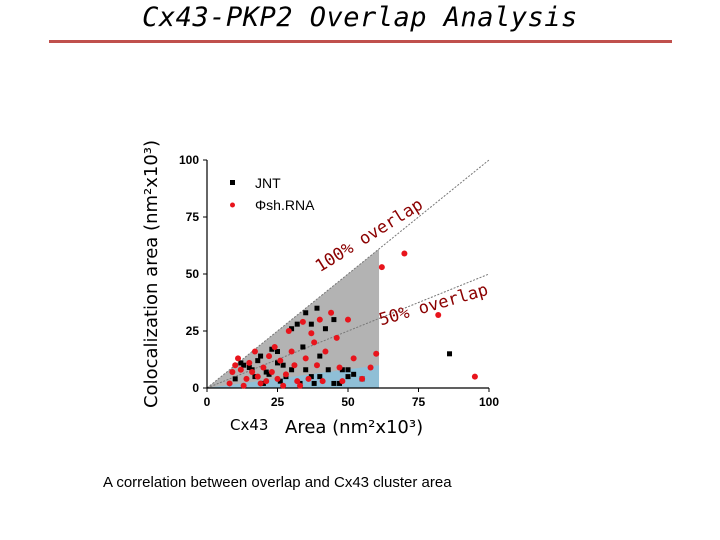  I want to click on annotation-50-overlap: 50% overlap, so click(434, 305).